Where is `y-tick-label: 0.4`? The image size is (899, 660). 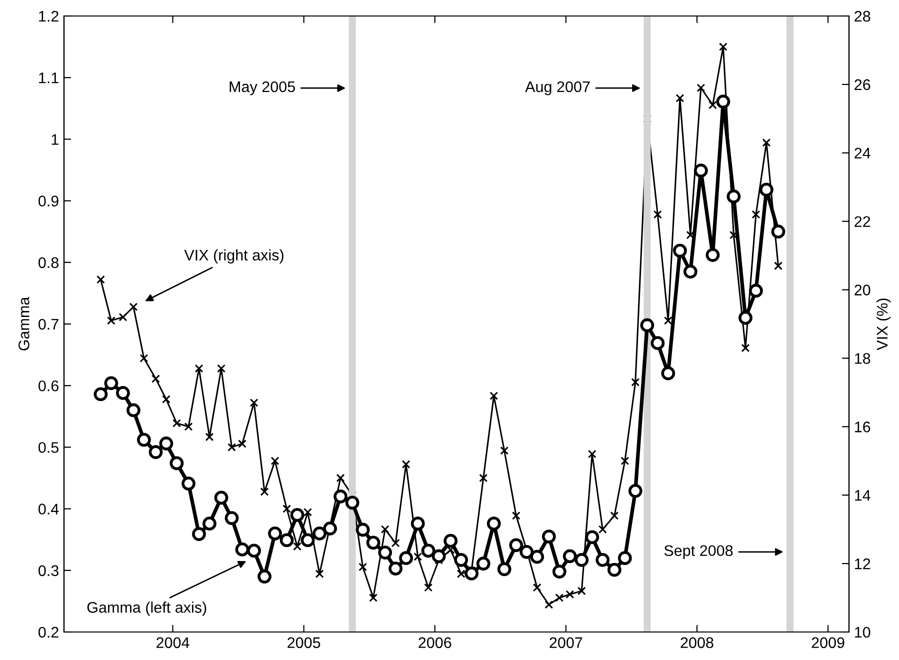
y-tick-label: 0.4 is located at coordinates (48, 509).